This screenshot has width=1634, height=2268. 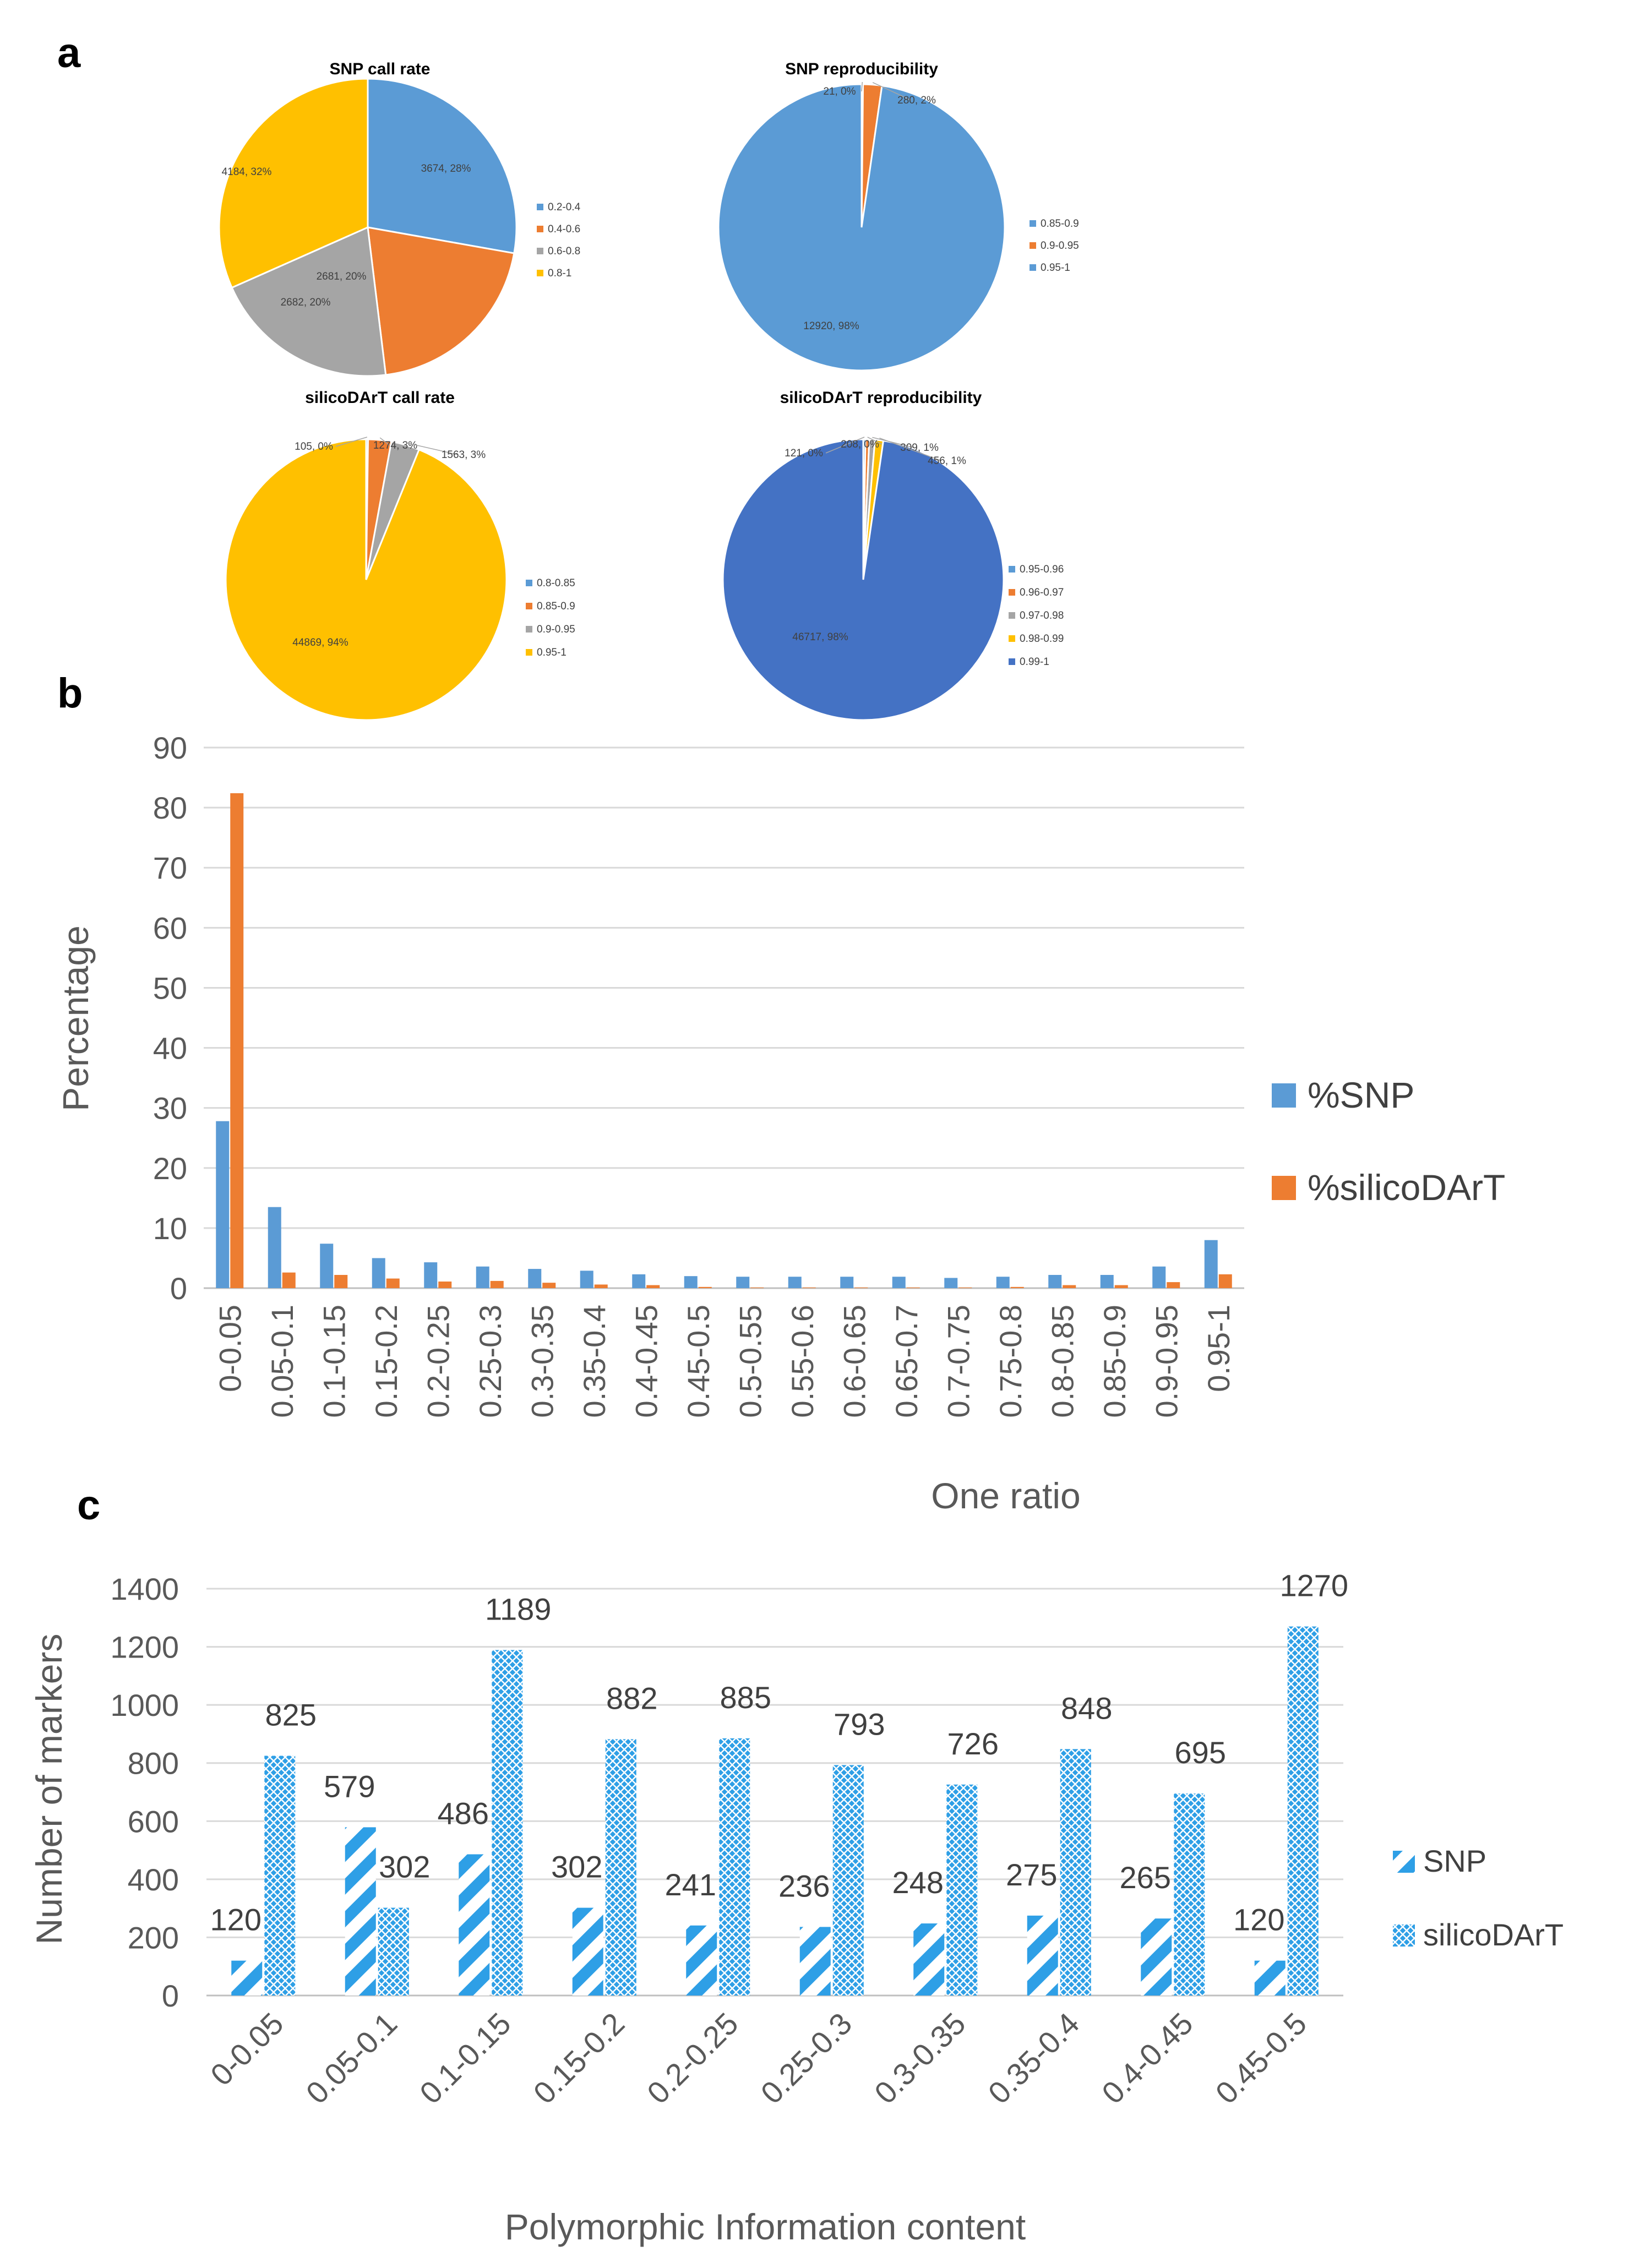 I want to click on data-label-snp: 248, so click(x=918, y=1882).